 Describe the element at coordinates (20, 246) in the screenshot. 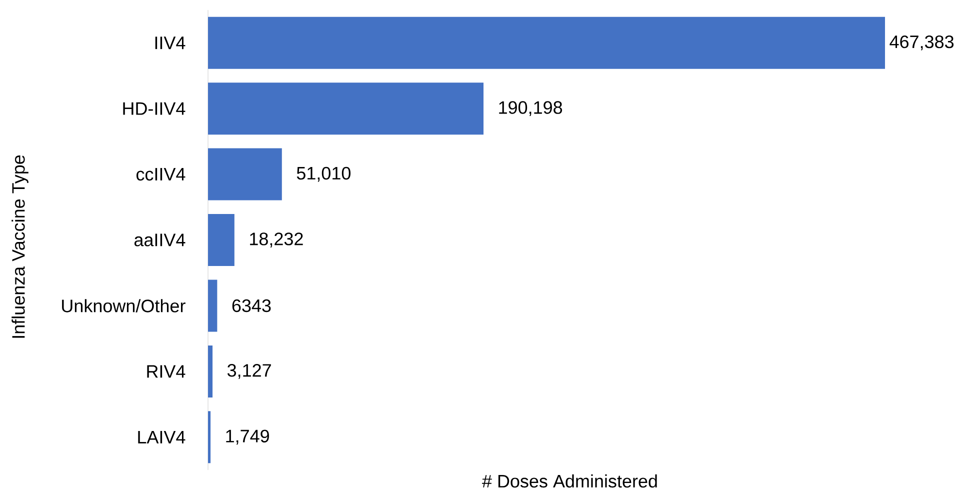

I see `y-axis-title: Influenza Vaccine Type` at that location.